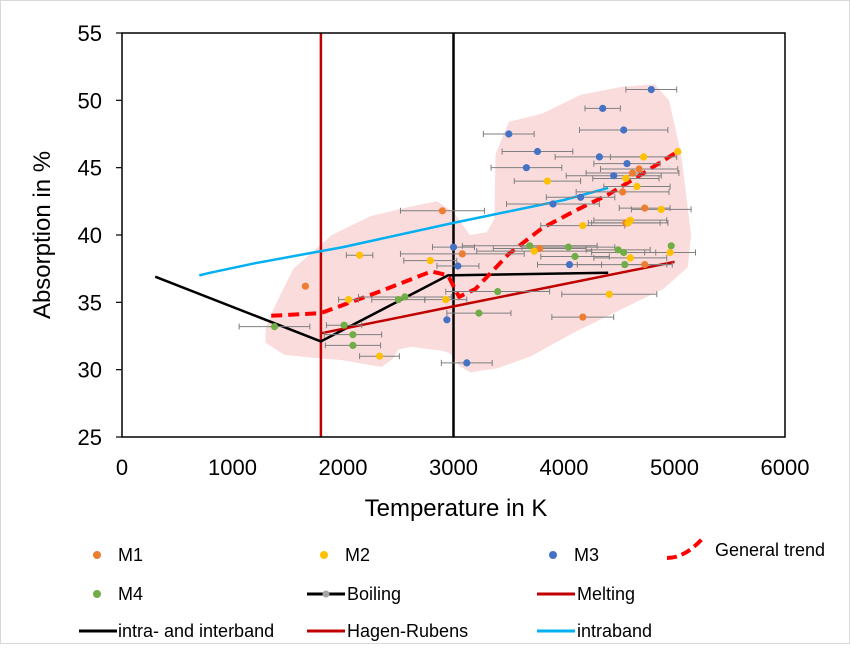  What do you see at coordinates (456, 508) in the screenshot?
I see `x-axis-label: Temperature in K` at bounding box center [456, 508].